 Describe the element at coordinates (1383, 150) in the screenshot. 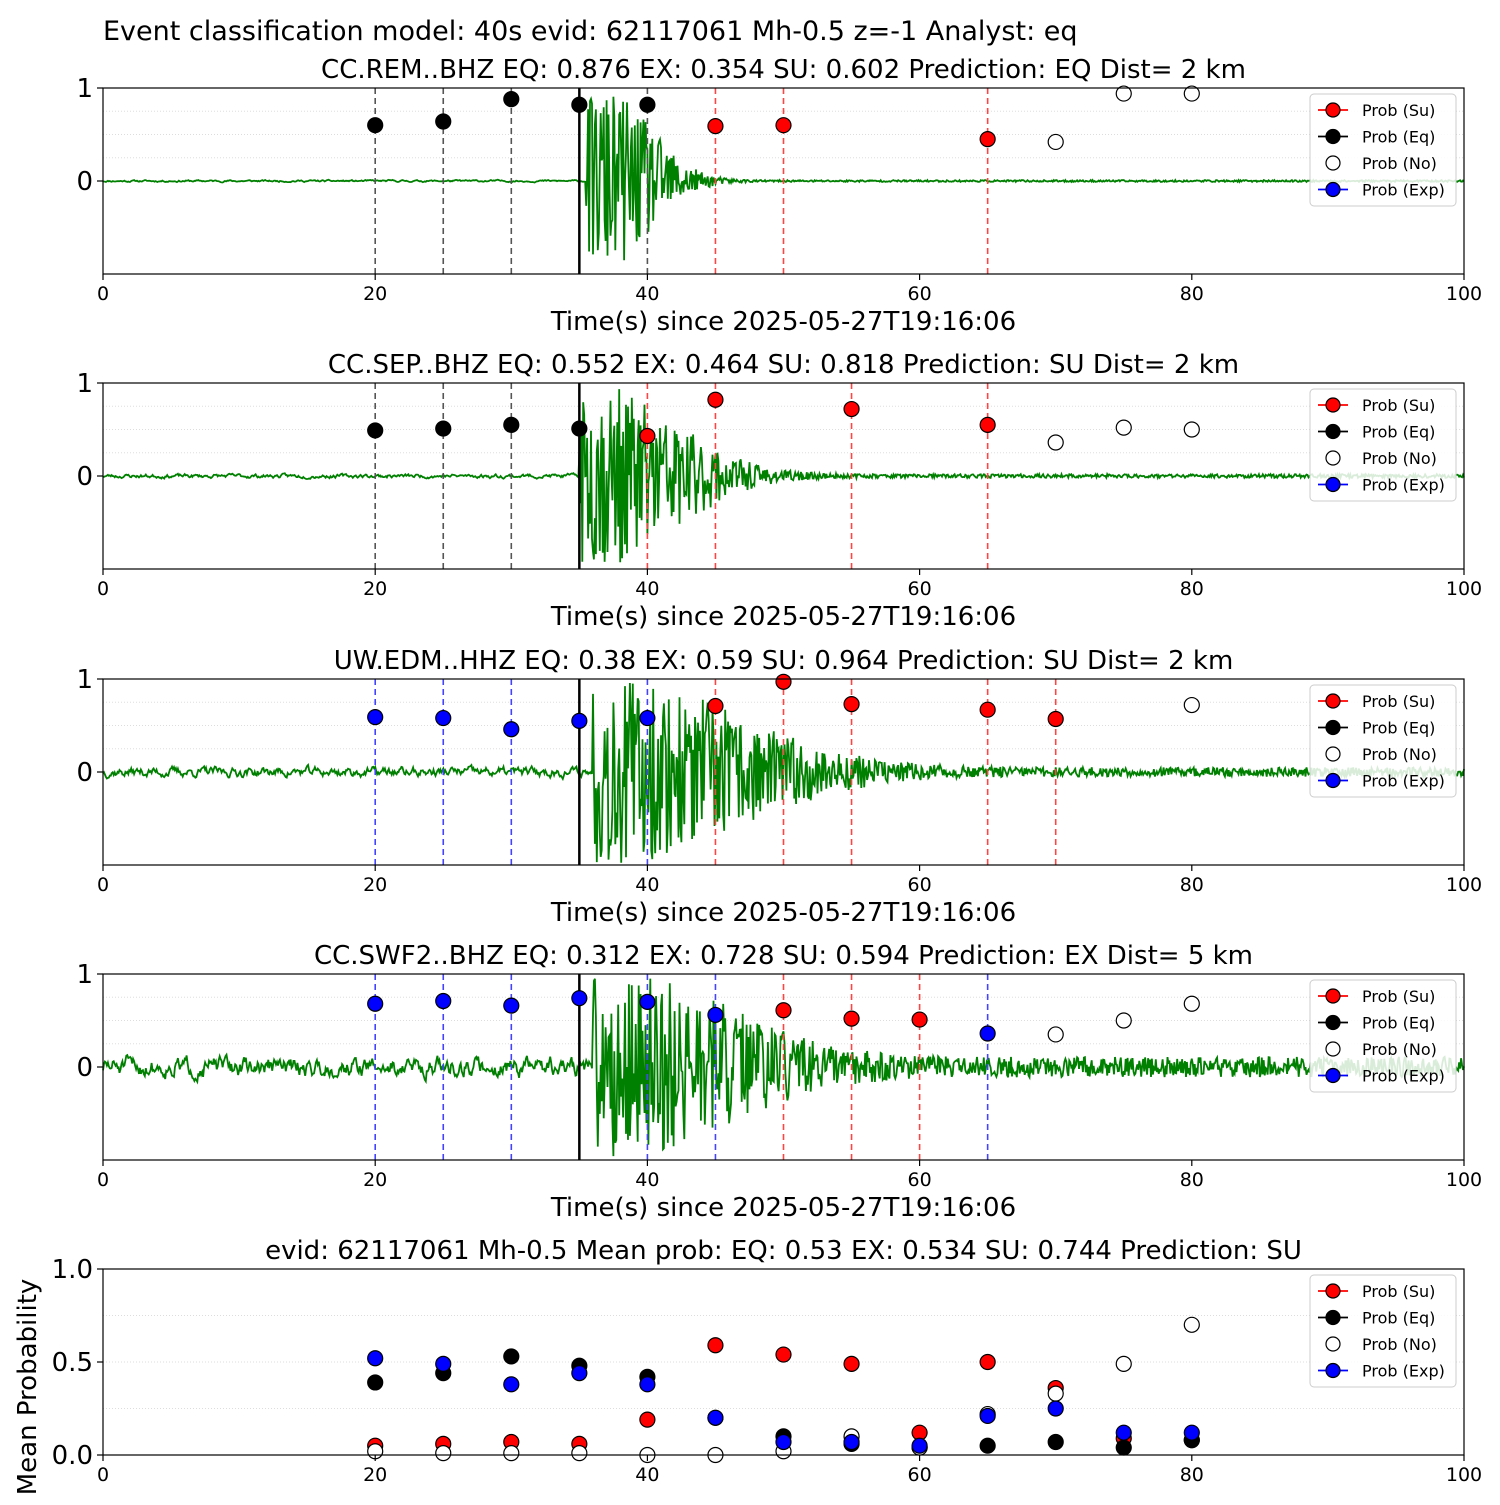

I see `legend: Prob (Su) Prob (Eq) Prob (No) Prob (Exp)` at that location.